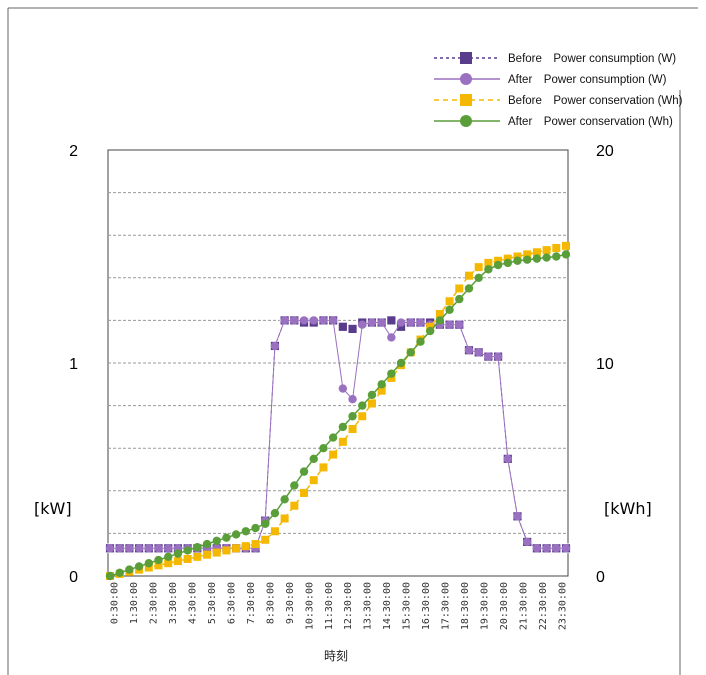 The height and width of the screenshot is (675, 706). What do you see at coordinates (600, 577) in the screenshot?
I see `y-right-tick-label: 0` at bounding box center [600, 577].